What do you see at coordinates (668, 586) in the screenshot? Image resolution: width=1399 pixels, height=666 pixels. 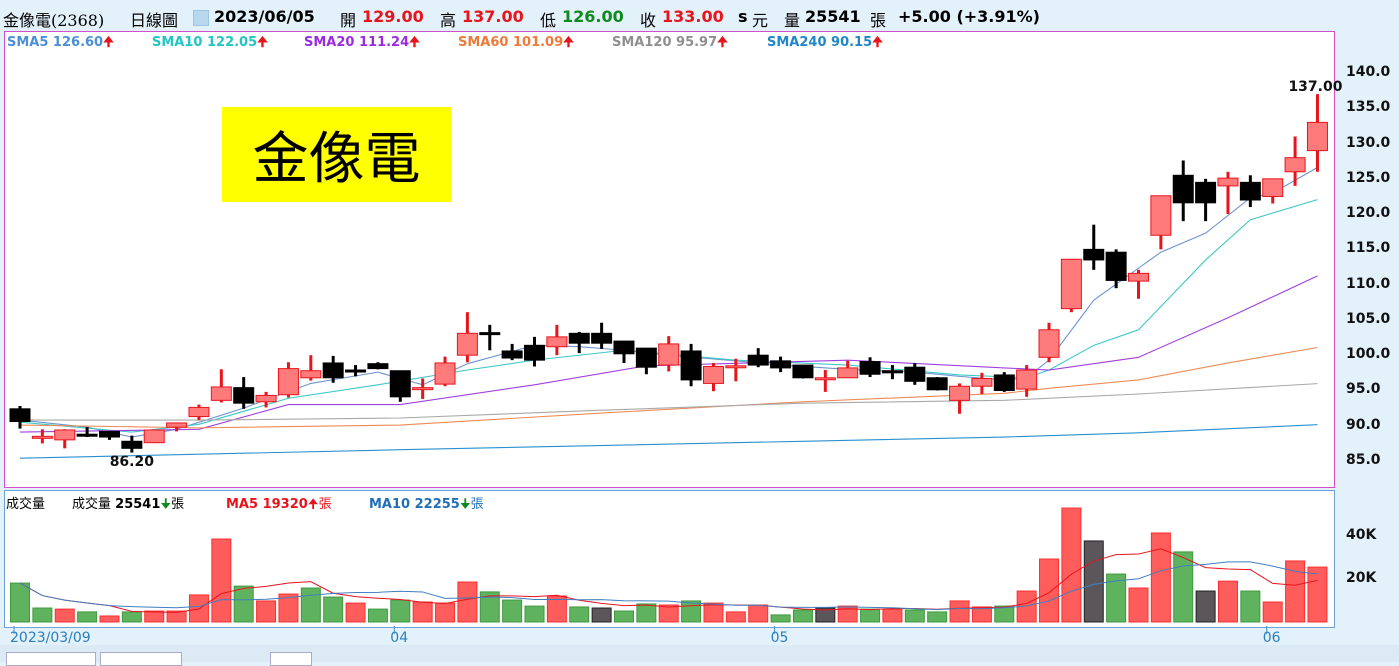 I see `volume-ma10-line` at bounding box center [668, 586].